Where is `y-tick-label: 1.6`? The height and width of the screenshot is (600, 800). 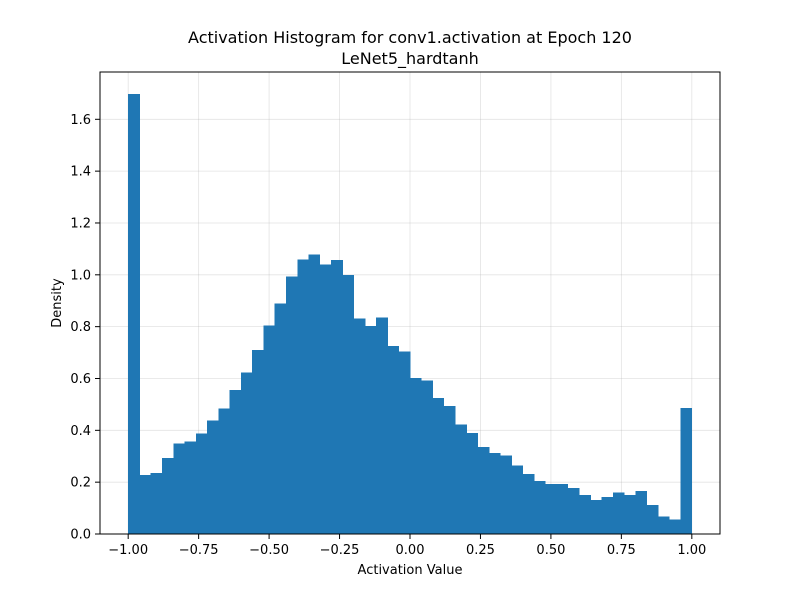 y-tick-label: 1.6 is located at coordinates (80, 120).